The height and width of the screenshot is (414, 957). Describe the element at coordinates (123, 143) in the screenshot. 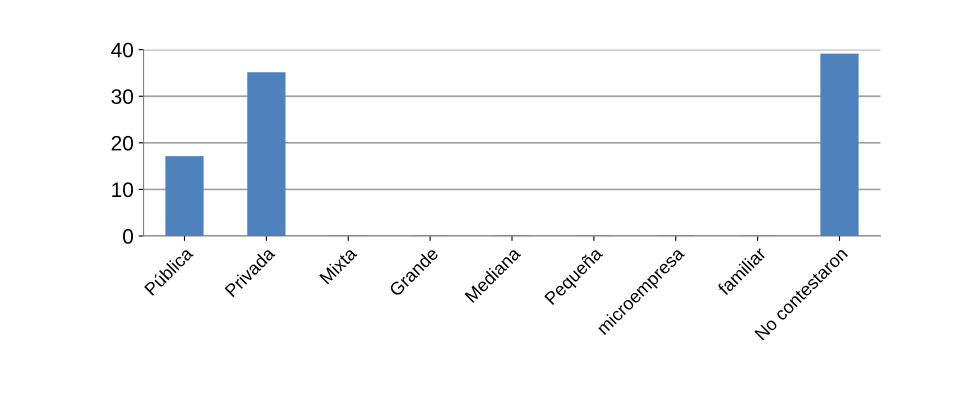

I see `y-tick-label: 20` at that location.